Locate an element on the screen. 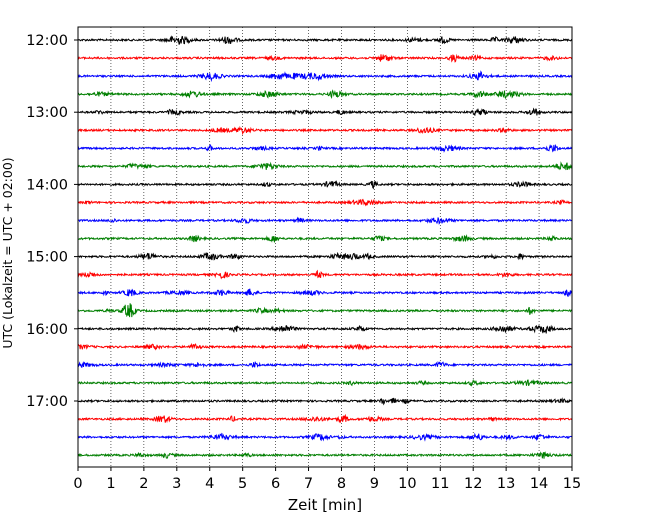 The width and height of the screenshot is (650, 520). x-axis-ticks: 0 1 2 3 4 5 6 7 8 9 10 11 12 13 14 15 is located at coordinates (327, 479).